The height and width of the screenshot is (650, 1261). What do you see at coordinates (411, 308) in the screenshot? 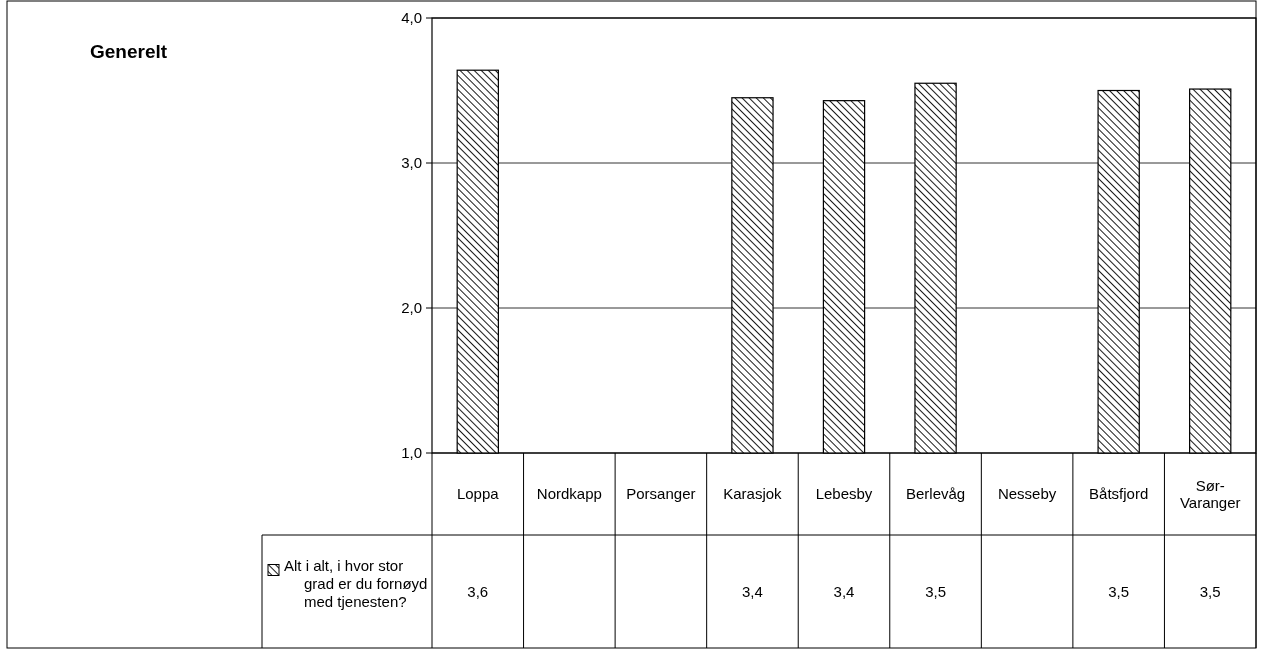
I see `y-tick-label: 2,0` at bounding box center [411, 308].